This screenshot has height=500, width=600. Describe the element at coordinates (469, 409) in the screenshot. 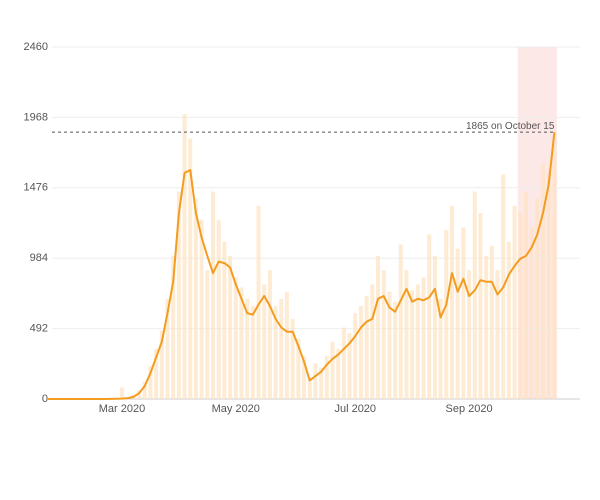

I see `x-tick-label: Sep 2020` at that location.